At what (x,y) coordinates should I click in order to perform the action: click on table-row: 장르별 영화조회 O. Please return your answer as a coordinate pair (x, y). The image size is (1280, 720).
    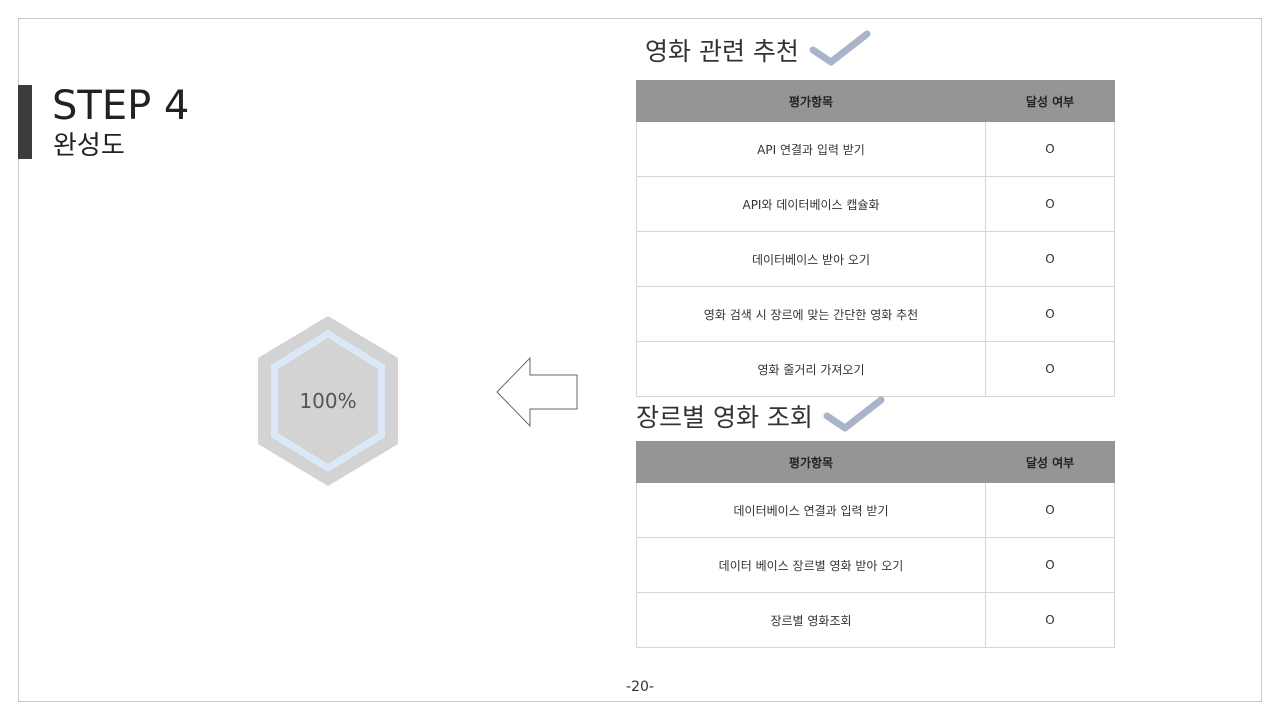
    Looking at the image, I should click on (875, 620).